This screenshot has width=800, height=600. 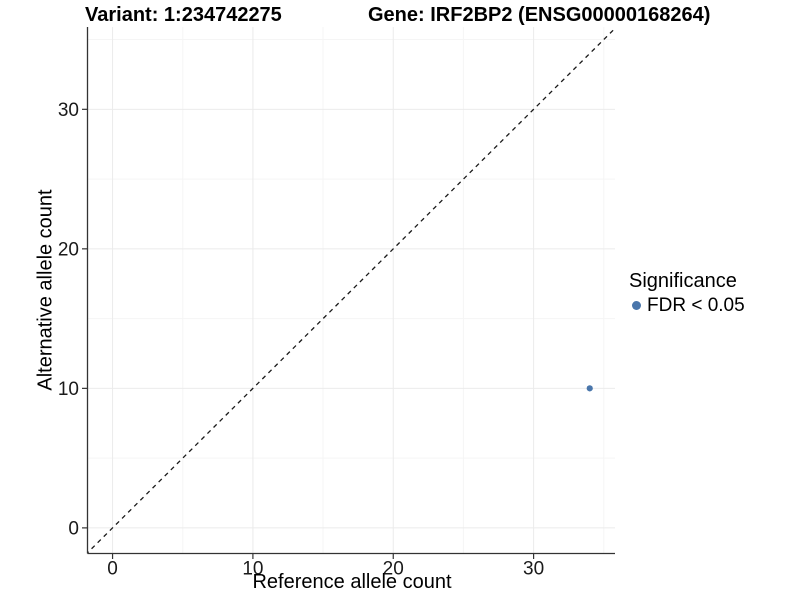 I want to click on y-axis-title: Alternative allele count, so click(x=45, y=290).